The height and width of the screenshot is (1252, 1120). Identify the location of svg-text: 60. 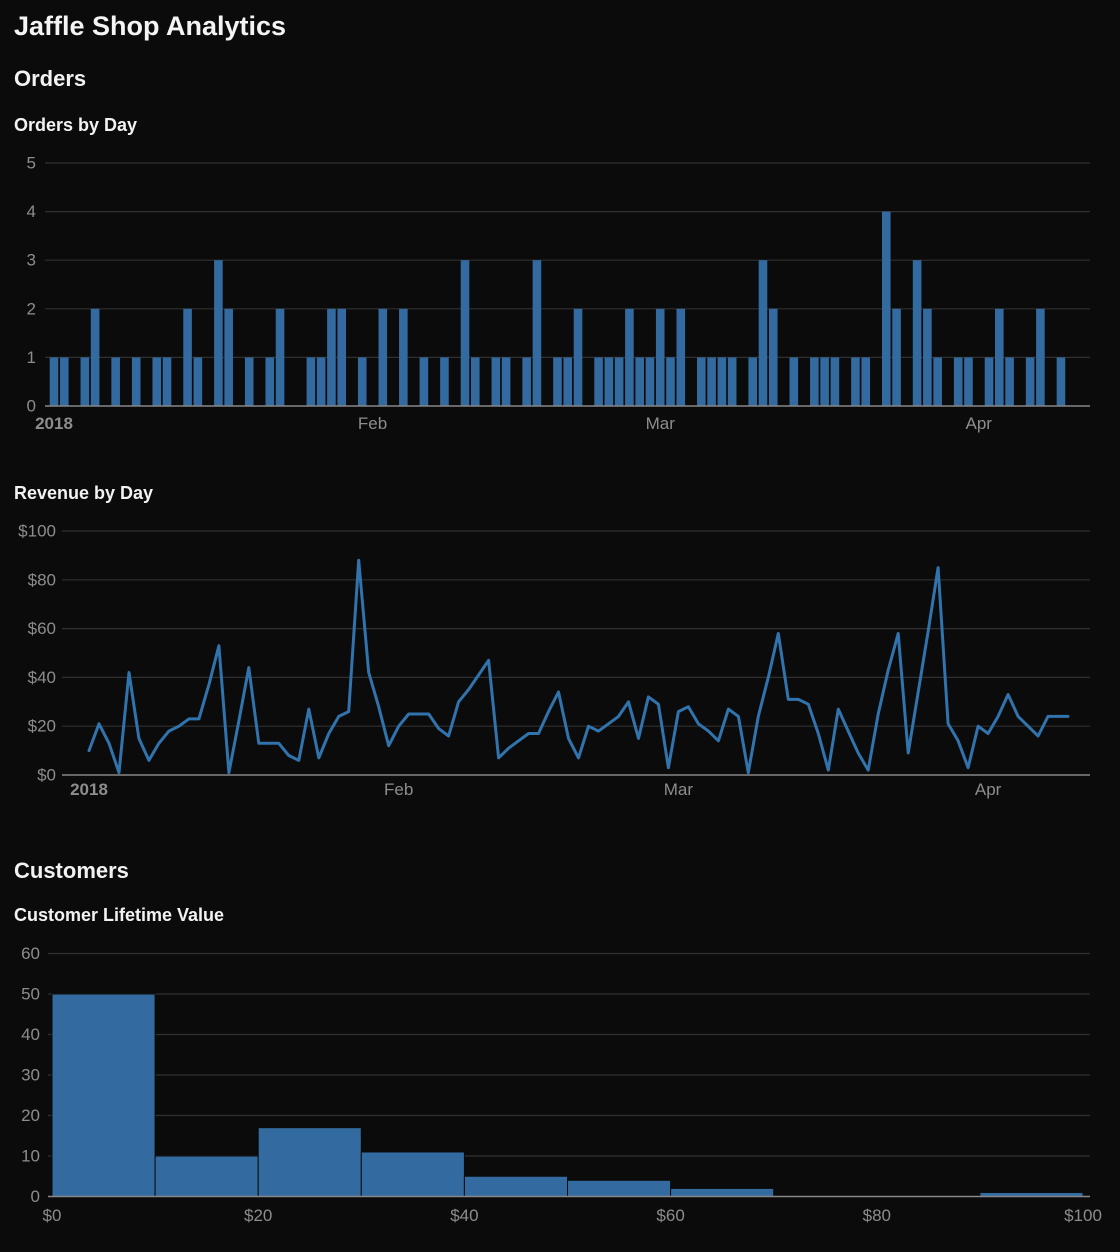
(30, 953).